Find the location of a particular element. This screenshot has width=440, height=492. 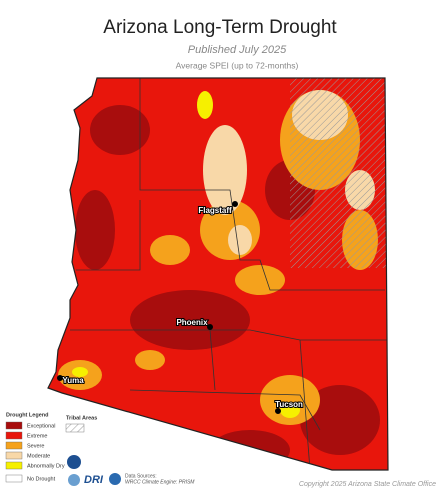

noaa-logo is located at coordinates (115, 479).